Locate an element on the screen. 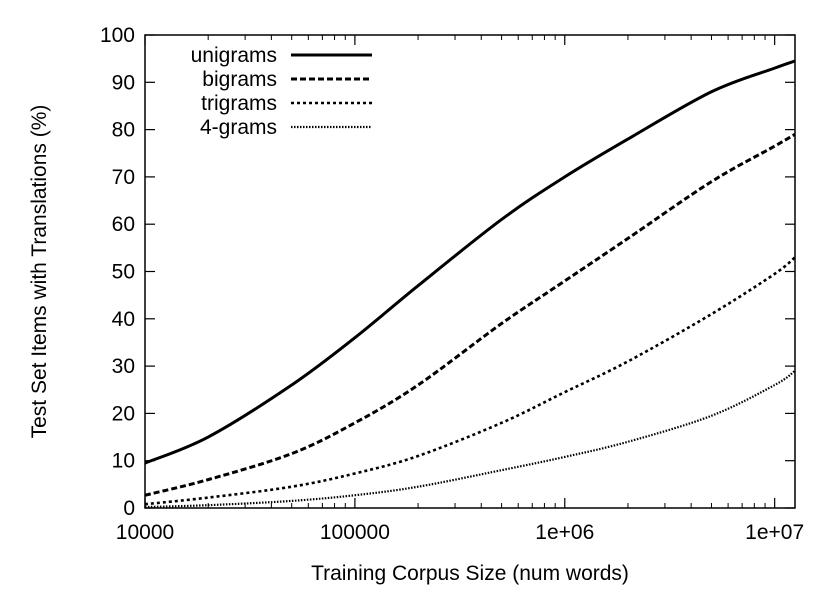 The width and height of the screenshot is (822, 610). y-tick-label: 30 is located at coordinates (123, 366).